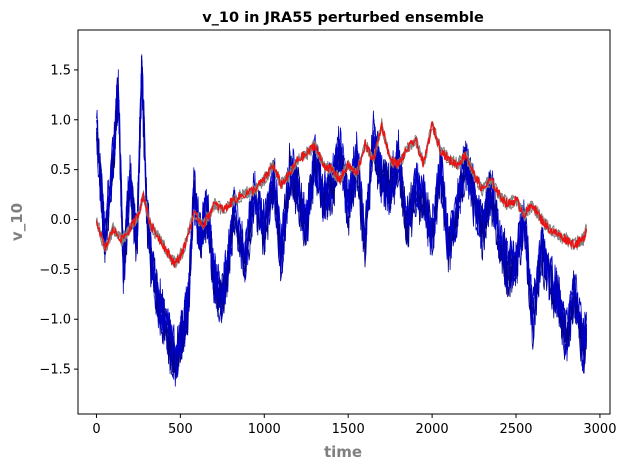 The image size is (629, 470). I want to click on y-tick-label: −1.5, so click(55, 370).